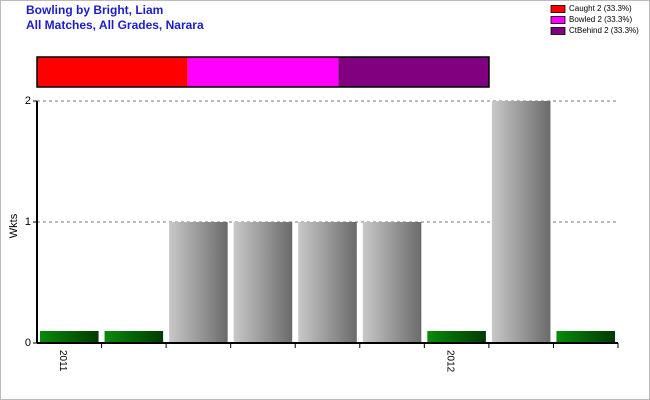 This screenshot has height=400, width=650. What do you see at coordinates (604, 30) in the screenshot?
I see `legend-label: CtBehind 2 (33.3%)` at bounding box center [604, 30].